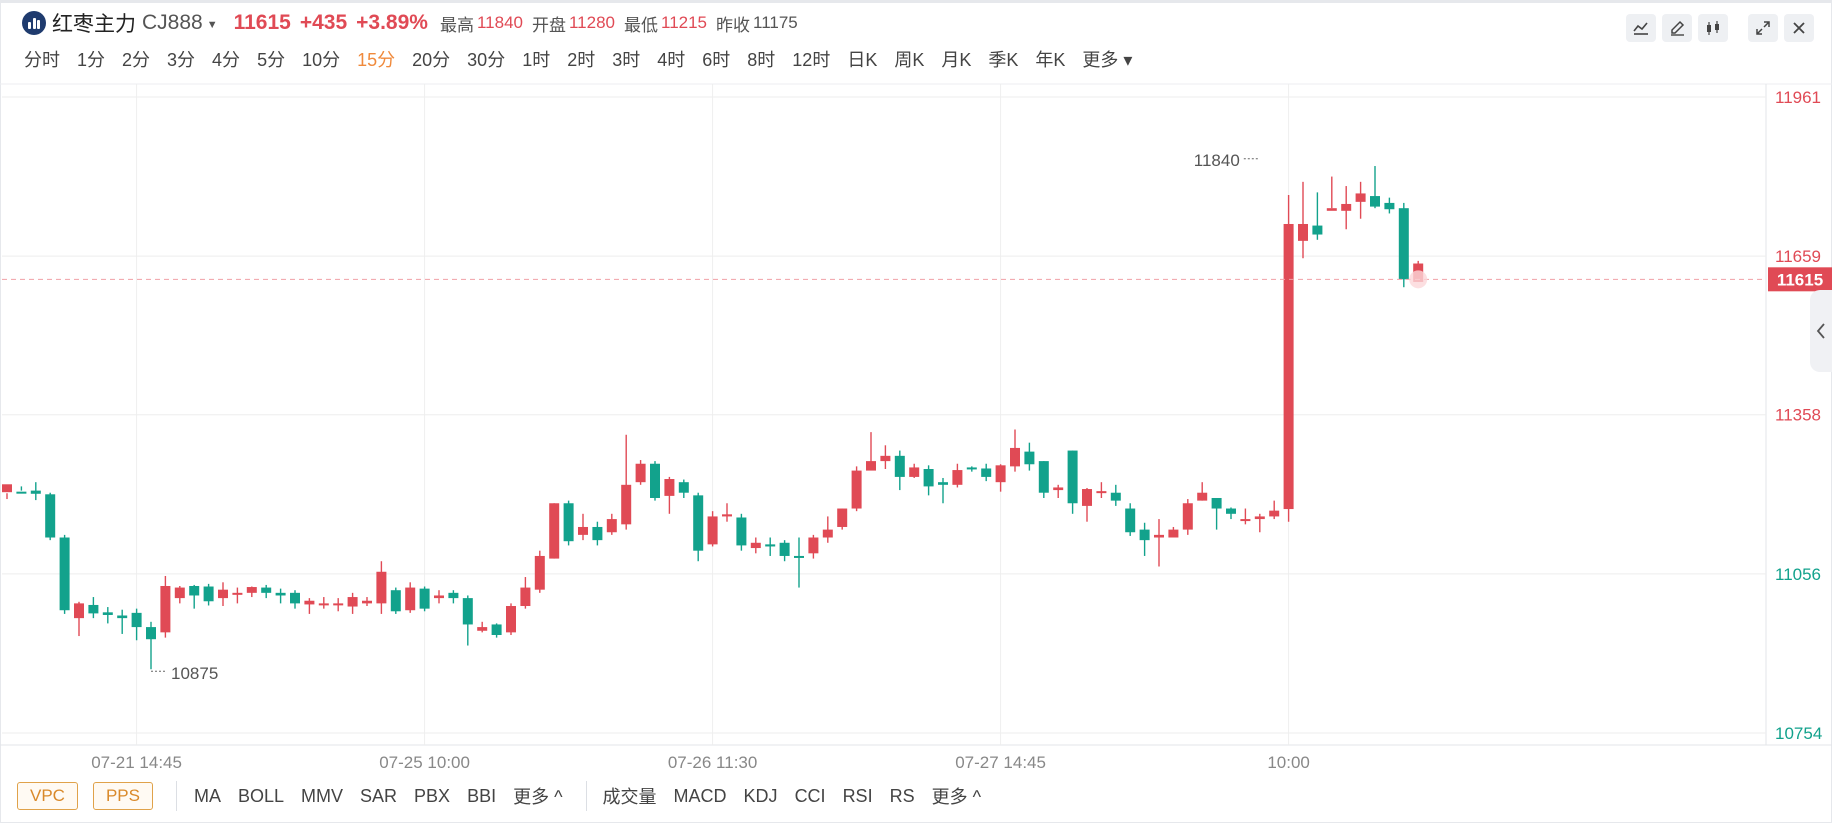 Image resolution: width=1832 pixels, height=823 pixels. Describe the element at coordinates (1050, 60) in the screenshot. I see `period-tab: 年K` at that location.